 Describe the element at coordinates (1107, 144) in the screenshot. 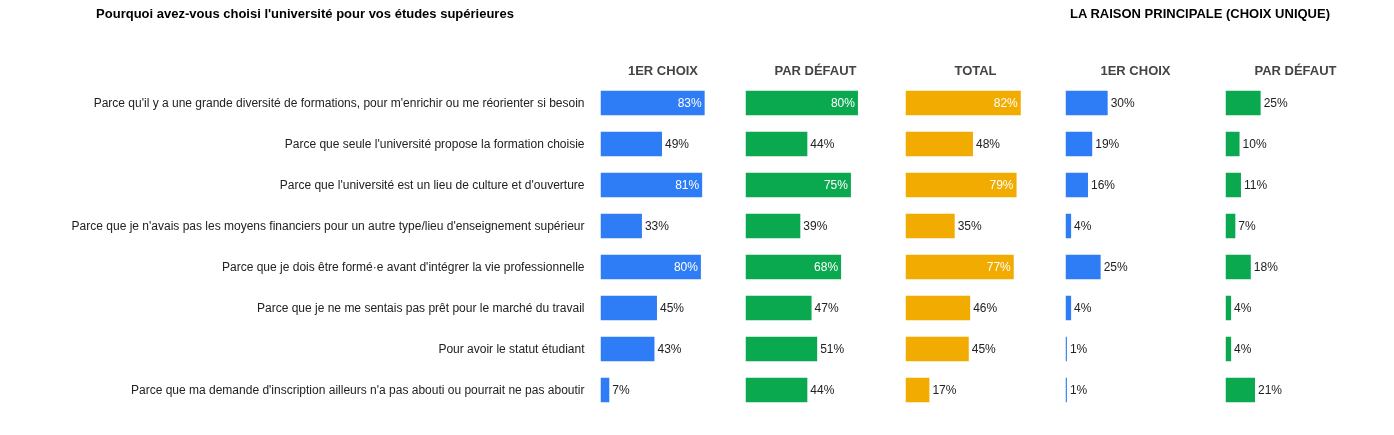

I see `data-label: 19%` at that location.